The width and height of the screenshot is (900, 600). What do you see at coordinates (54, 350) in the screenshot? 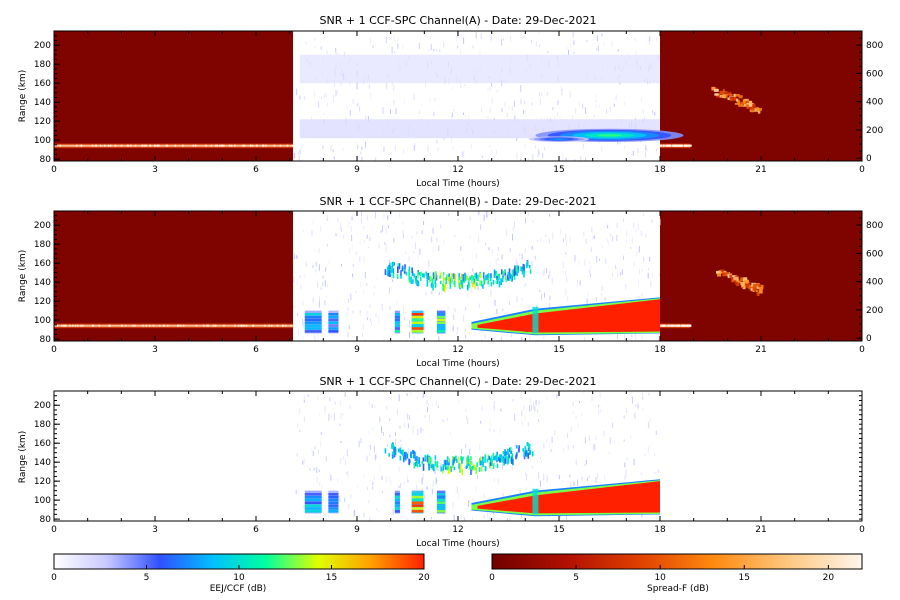
I see `x-tick-label: 0` at bounding box center [54, 350].